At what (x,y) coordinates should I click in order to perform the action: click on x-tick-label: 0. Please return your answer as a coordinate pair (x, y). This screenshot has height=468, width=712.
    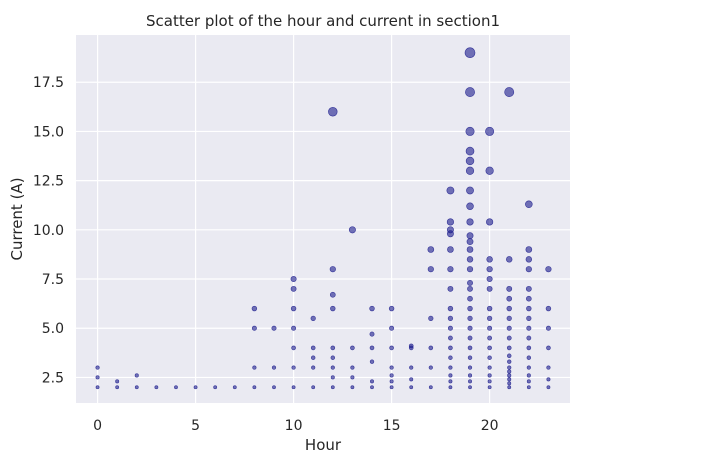
    Looking at the image, I should click on (97, 426).